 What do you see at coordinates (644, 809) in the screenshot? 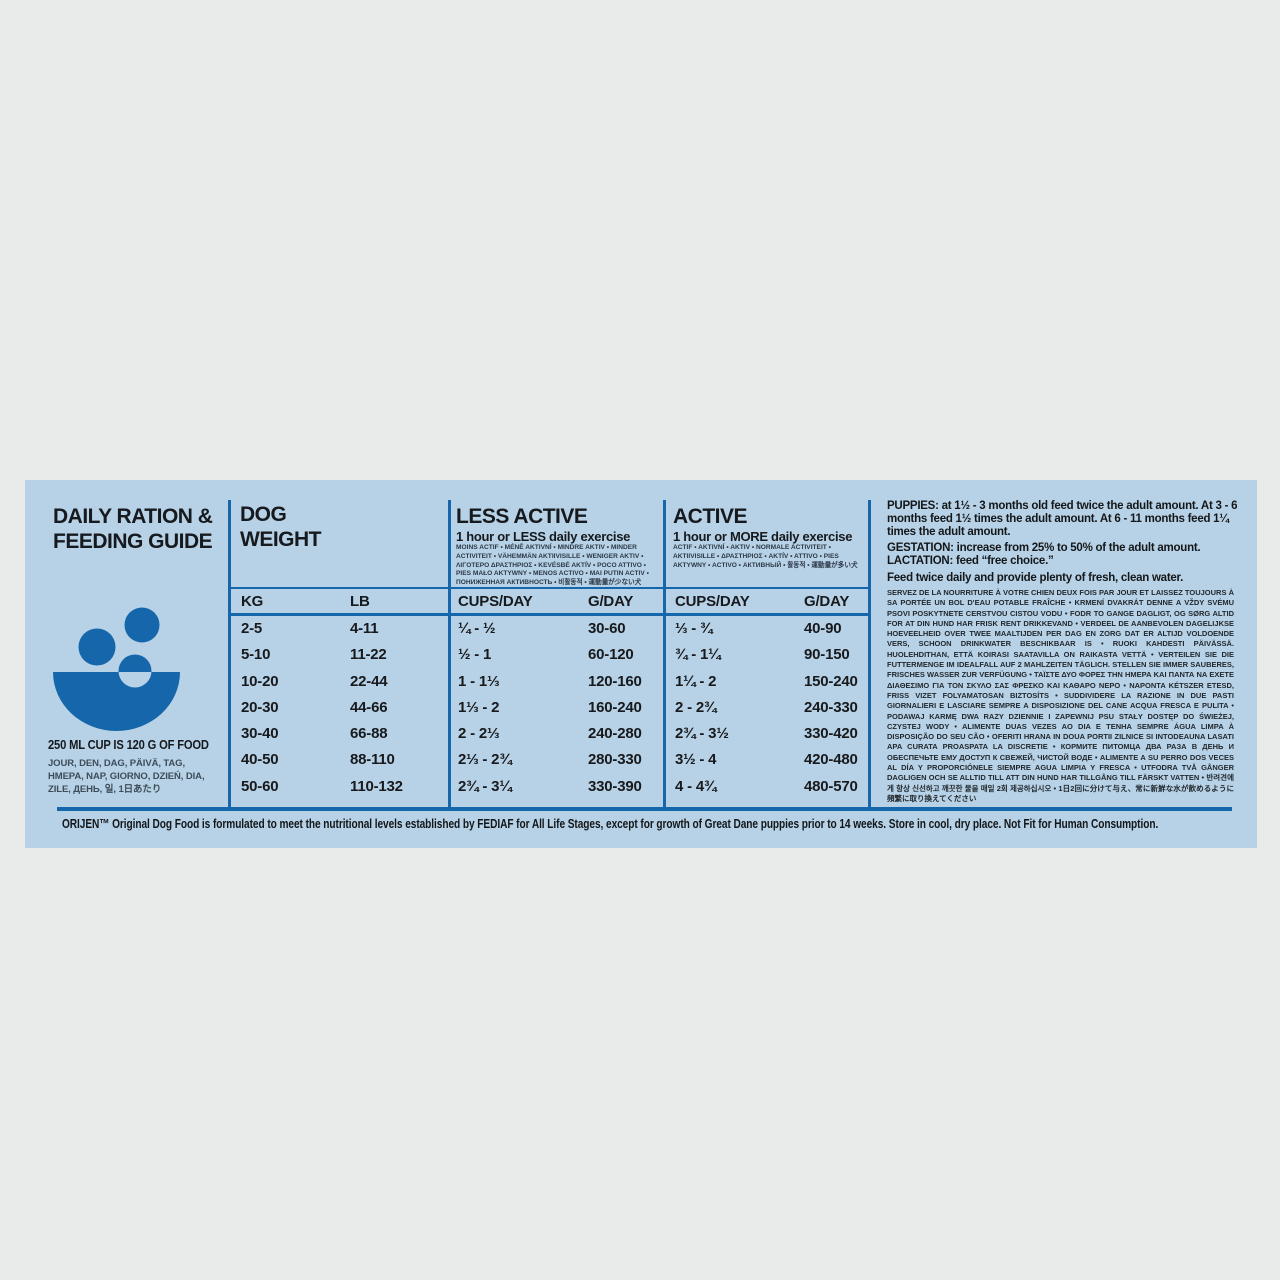
I see `footer-divider-line` at bounding box center [644, 809].